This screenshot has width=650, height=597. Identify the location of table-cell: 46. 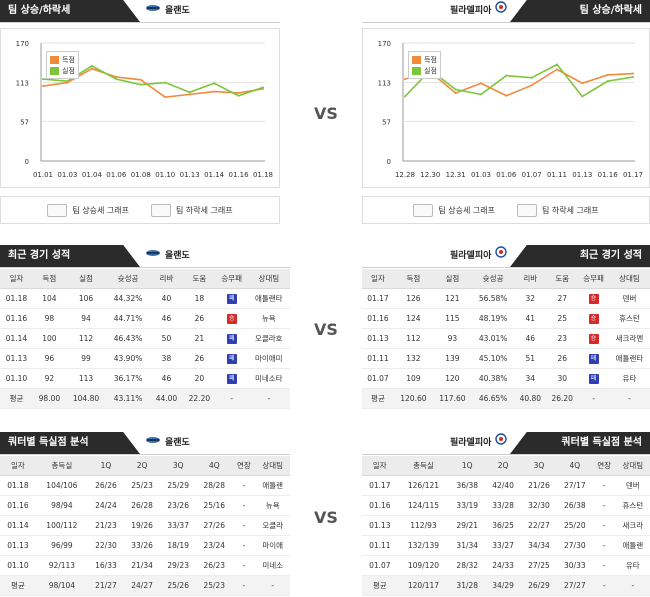
(530, 338).